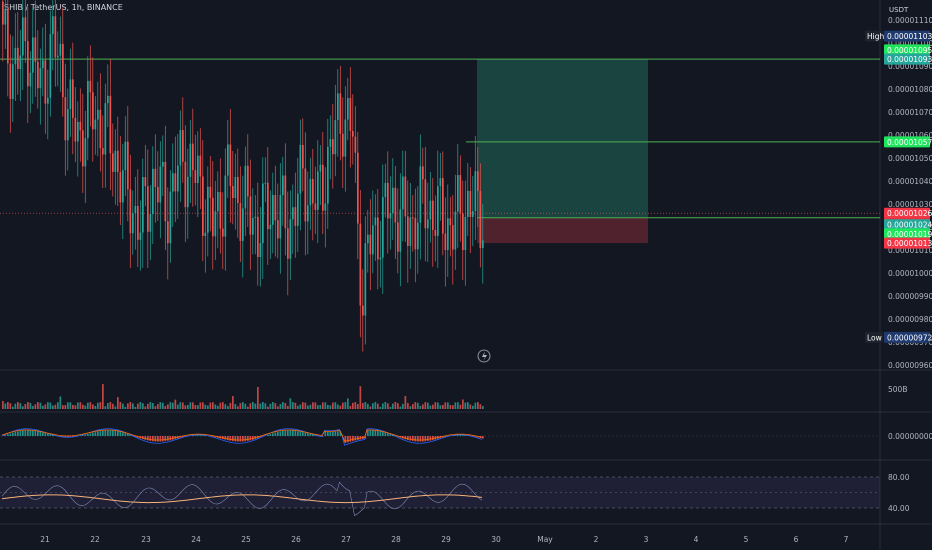  Describe the element at coordinates (296, 539) in the screenshot. I see `time-axis-label: 26` at that location.